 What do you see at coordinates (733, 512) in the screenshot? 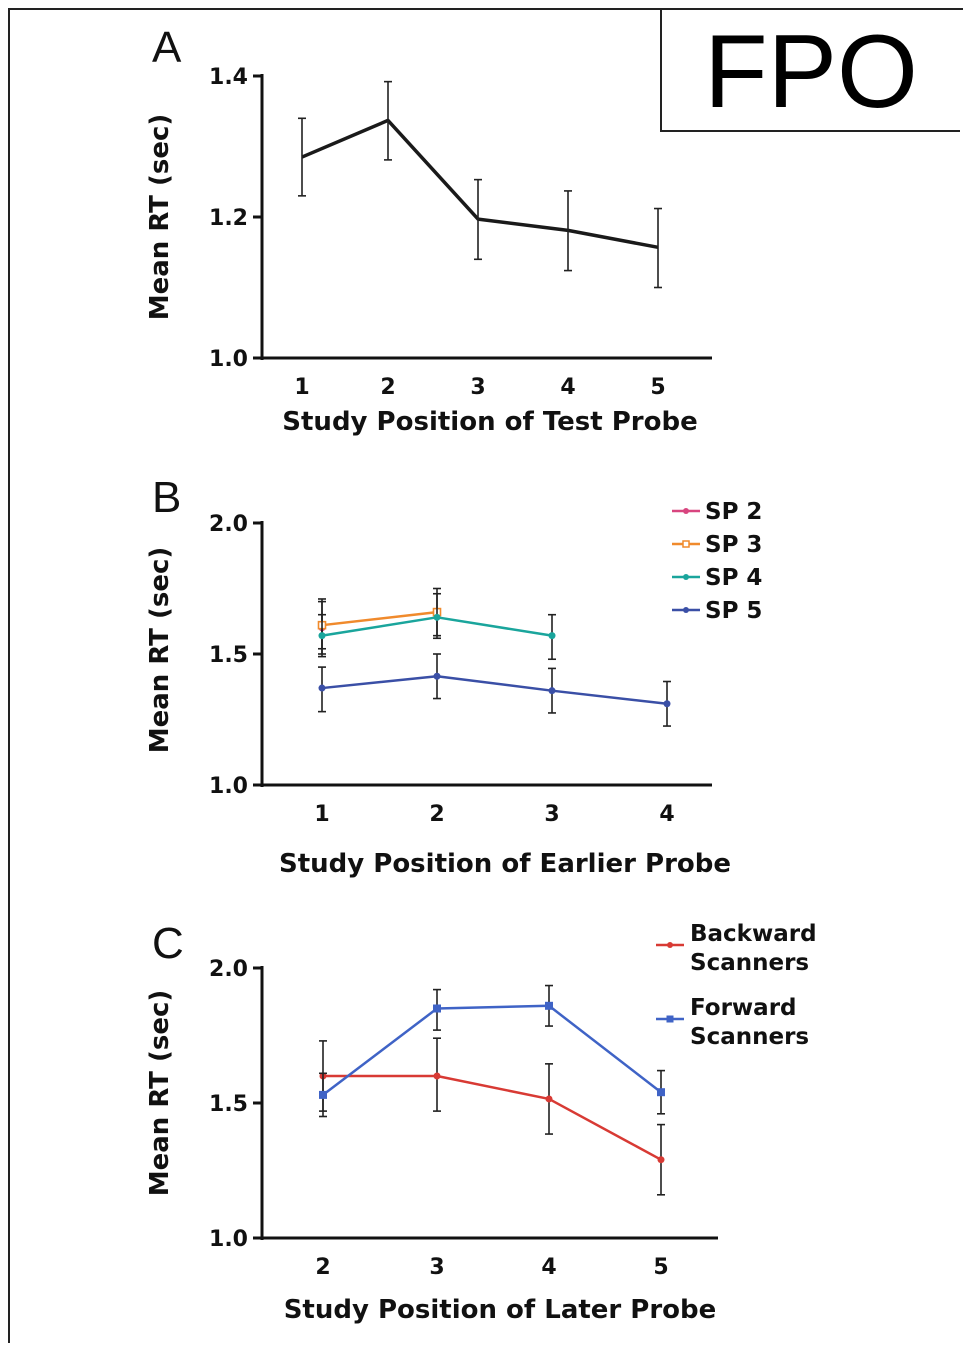
I see `legend-label: SP 2` at bounding box center [733, 512].